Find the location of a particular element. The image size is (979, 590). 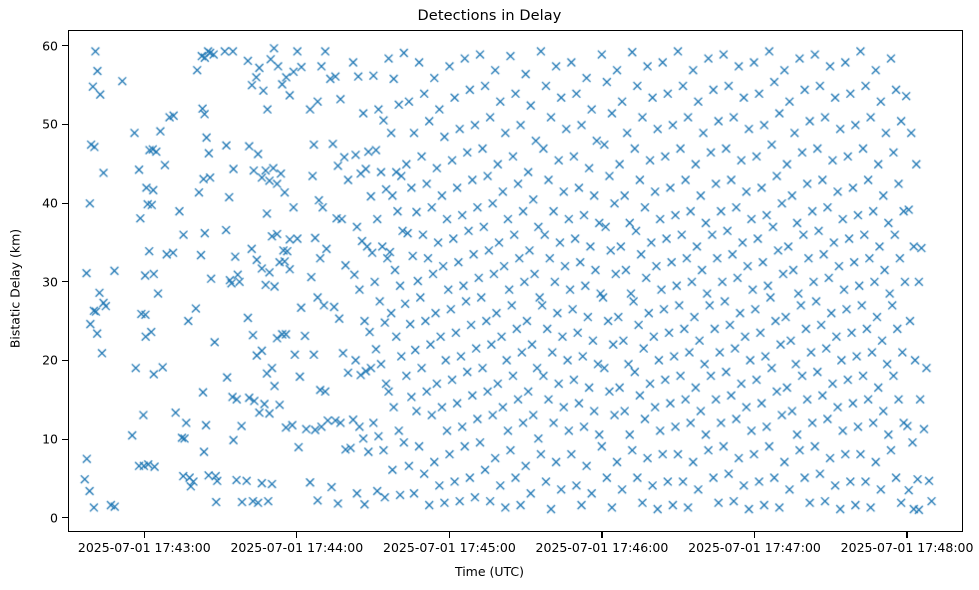

y-tick-label: 10 is located at coordinates (50, 439).